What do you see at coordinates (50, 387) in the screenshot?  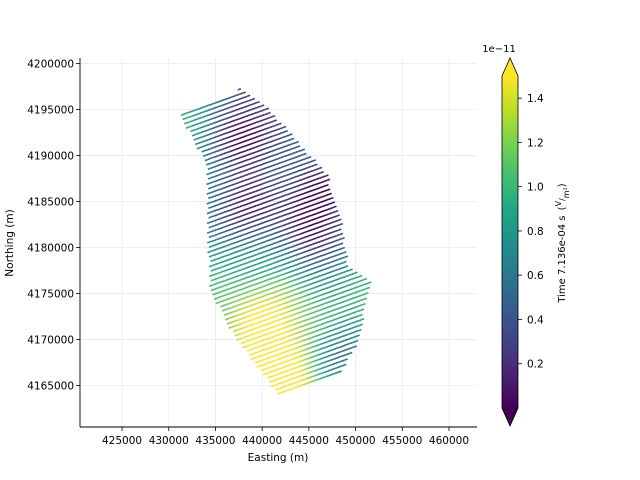 I see `y-tick-label: 4165000` at bounding box center [50, 387].